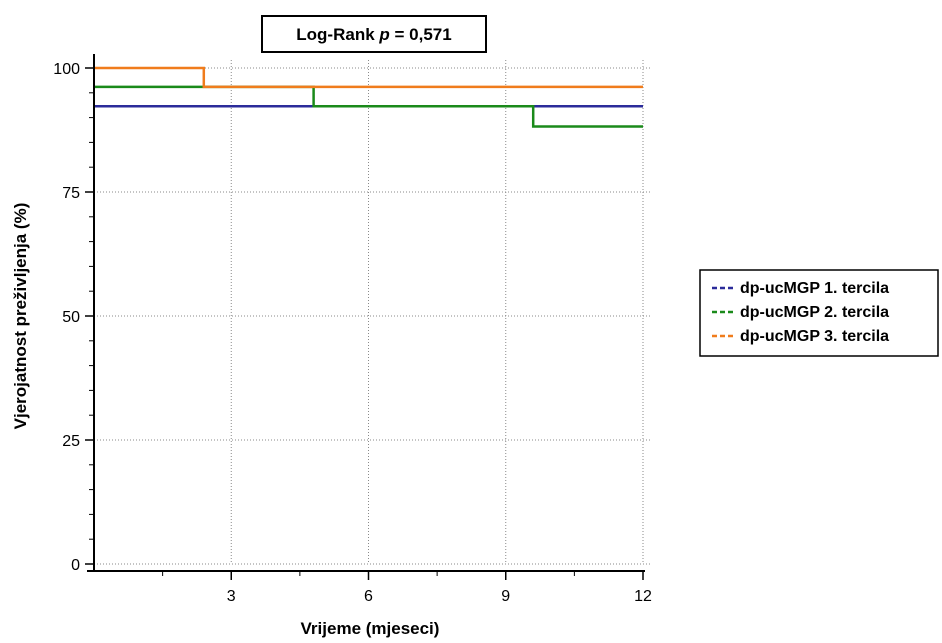 The height and width of the screenshot is (643, 942). What do you see at coordinates (814, 336) in the screenshot?
I see `legend-label-3: dp-ucMGP 3. tercila` at bounding box center [814, 336].